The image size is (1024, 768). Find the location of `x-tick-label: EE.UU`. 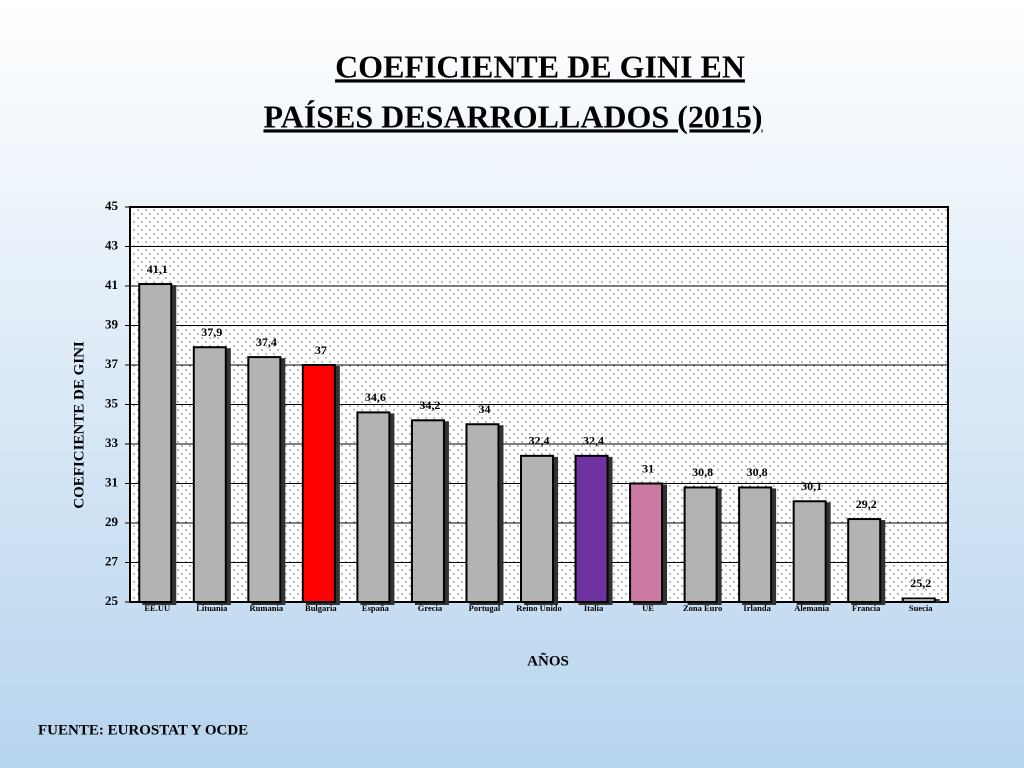

x-tick-label: EE.UU is located at coordinates (157, 608).